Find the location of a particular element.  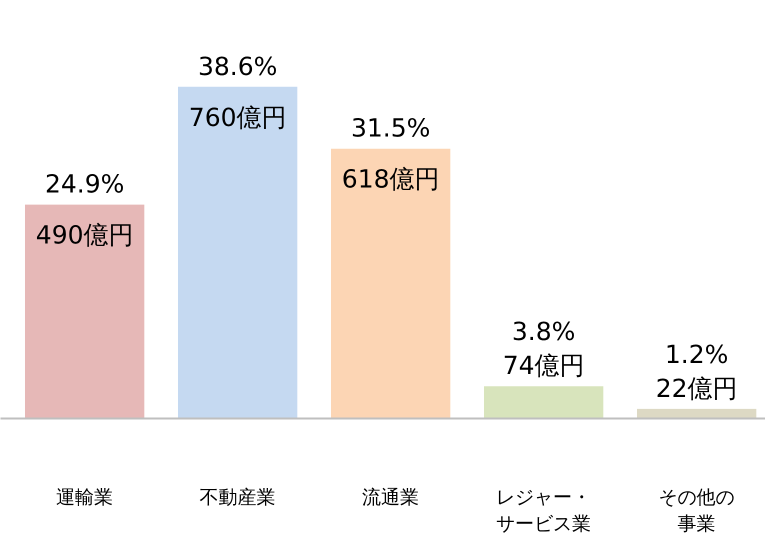

x-tick-label: レジャー・サービス業 is located at coordinates (544, 510).